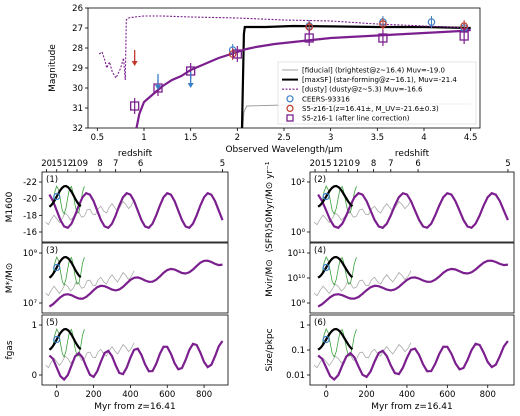 The width and height of the screenshot is (520, 416). Describe the element at coordinates (356, 119) in the screenshot. I see `sed-legend-entry: S5-z16-1 (after line correction)` at that location.